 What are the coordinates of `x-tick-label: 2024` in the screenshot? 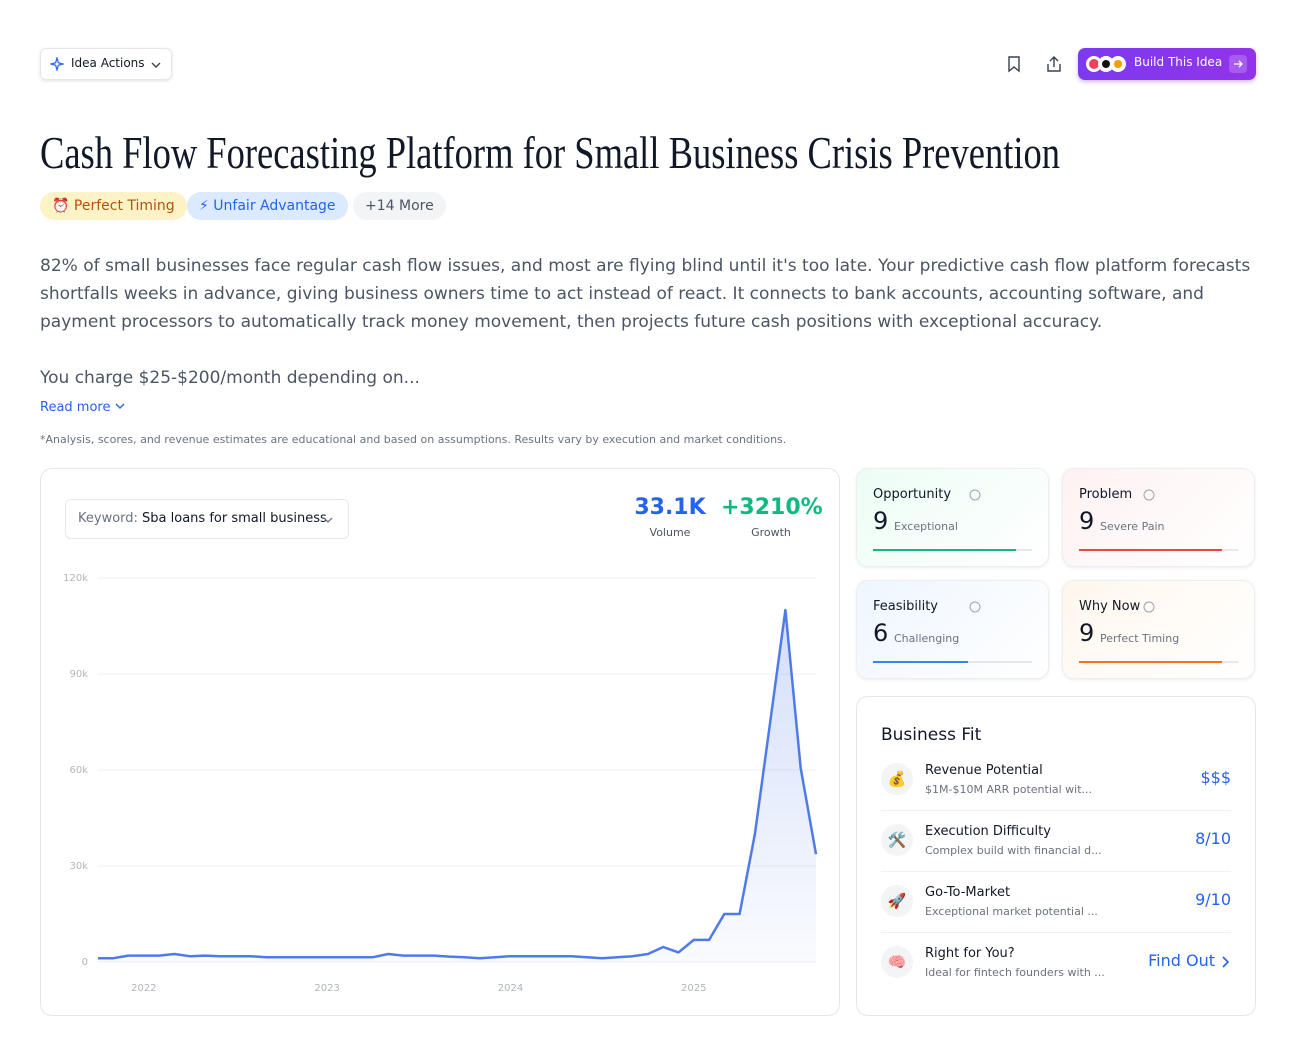 It's located at (510, 988).